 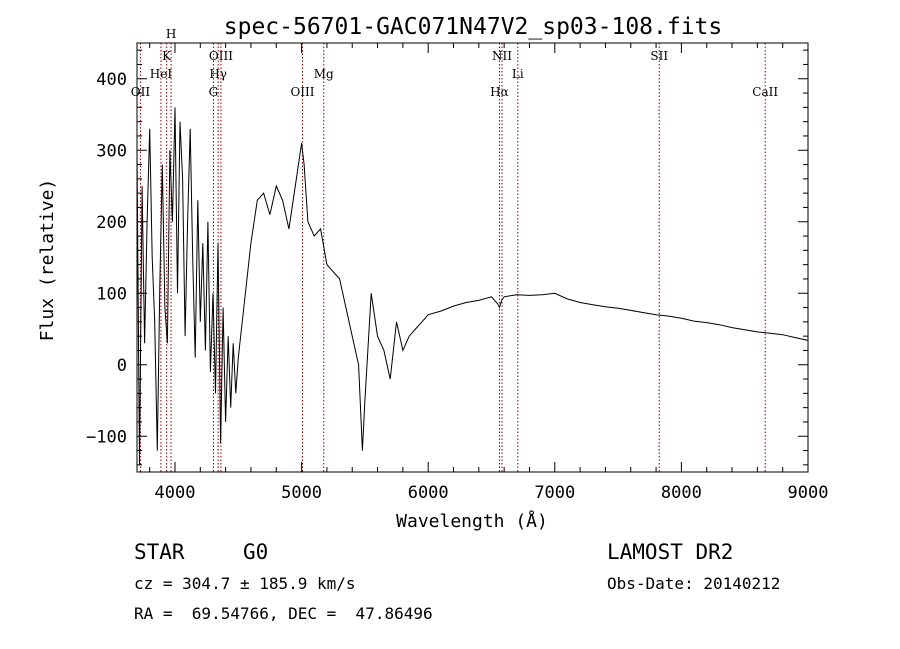 What do you see at coordinates (214, 92) in the screenshot?
I see `spectral-line-label: G` at bounding box center [214, 92].